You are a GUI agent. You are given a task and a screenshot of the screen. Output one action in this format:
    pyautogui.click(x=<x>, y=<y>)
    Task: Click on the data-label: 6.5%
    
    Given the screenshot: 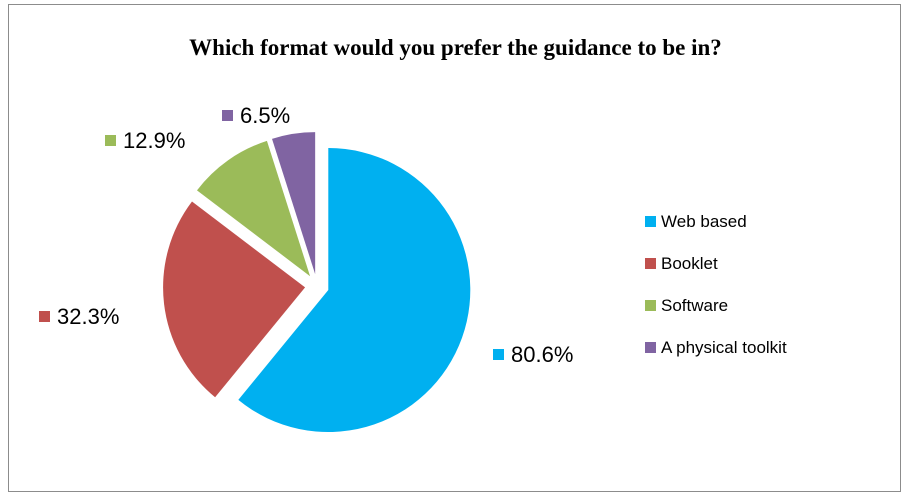 What is the action you would take?
    pyautogui.click(x=265, y=115)
    